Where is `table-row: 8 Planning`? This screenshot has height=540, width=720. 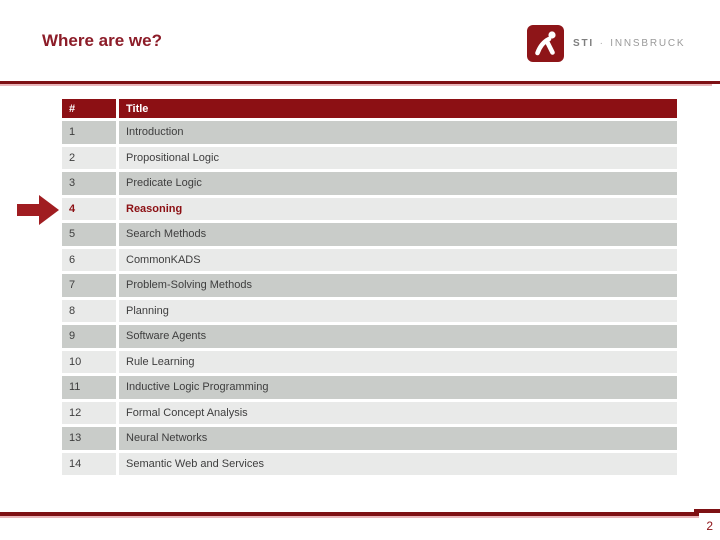
table-row: 8 Planning is located at coordinates (369, 310).